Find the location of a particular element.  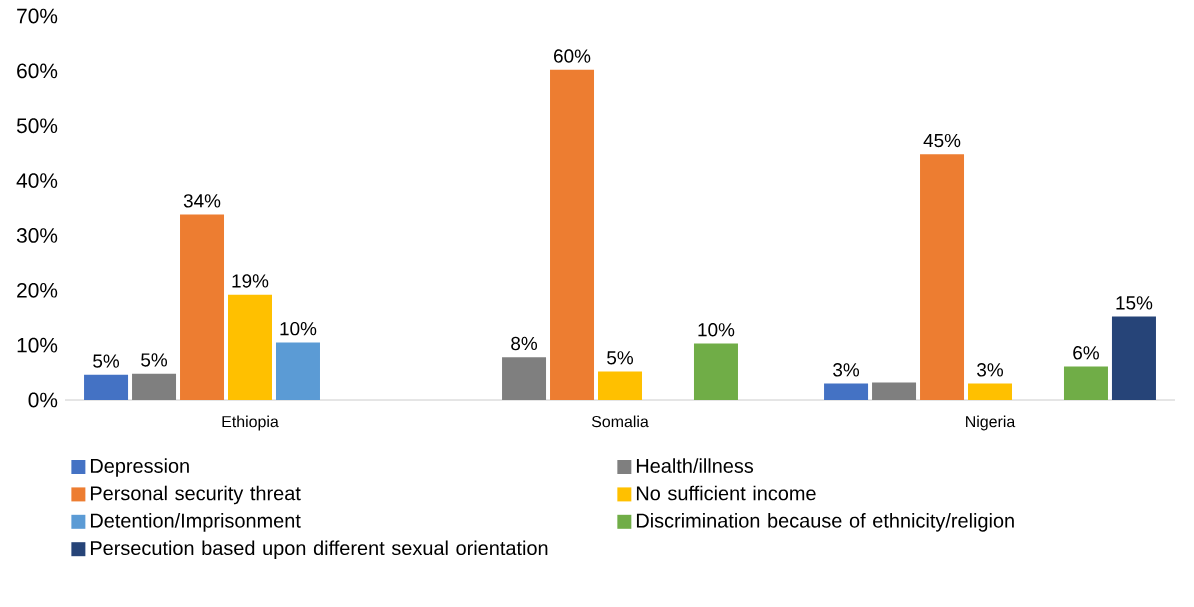

x-tick-label: Somalia is located at coordinates (620, 421).